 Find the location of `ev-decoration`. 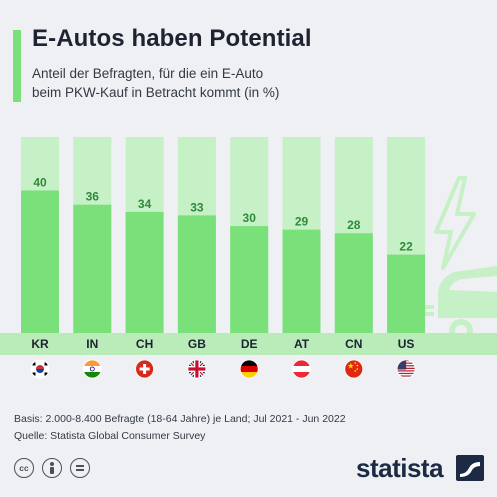

ev-decoration is located at coordinates (456, 259).